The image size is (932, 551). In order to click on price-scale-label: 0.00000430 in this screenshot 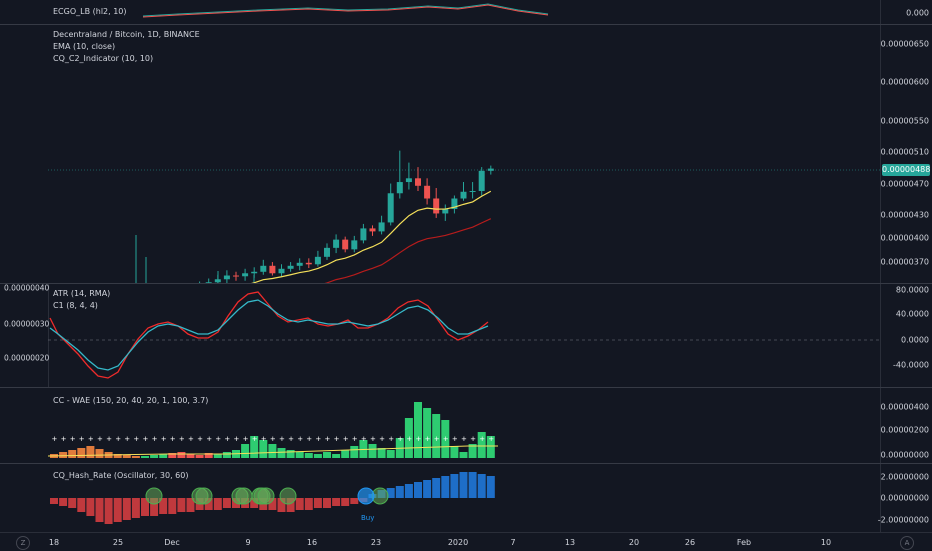, I will do `click(904, 215)`.